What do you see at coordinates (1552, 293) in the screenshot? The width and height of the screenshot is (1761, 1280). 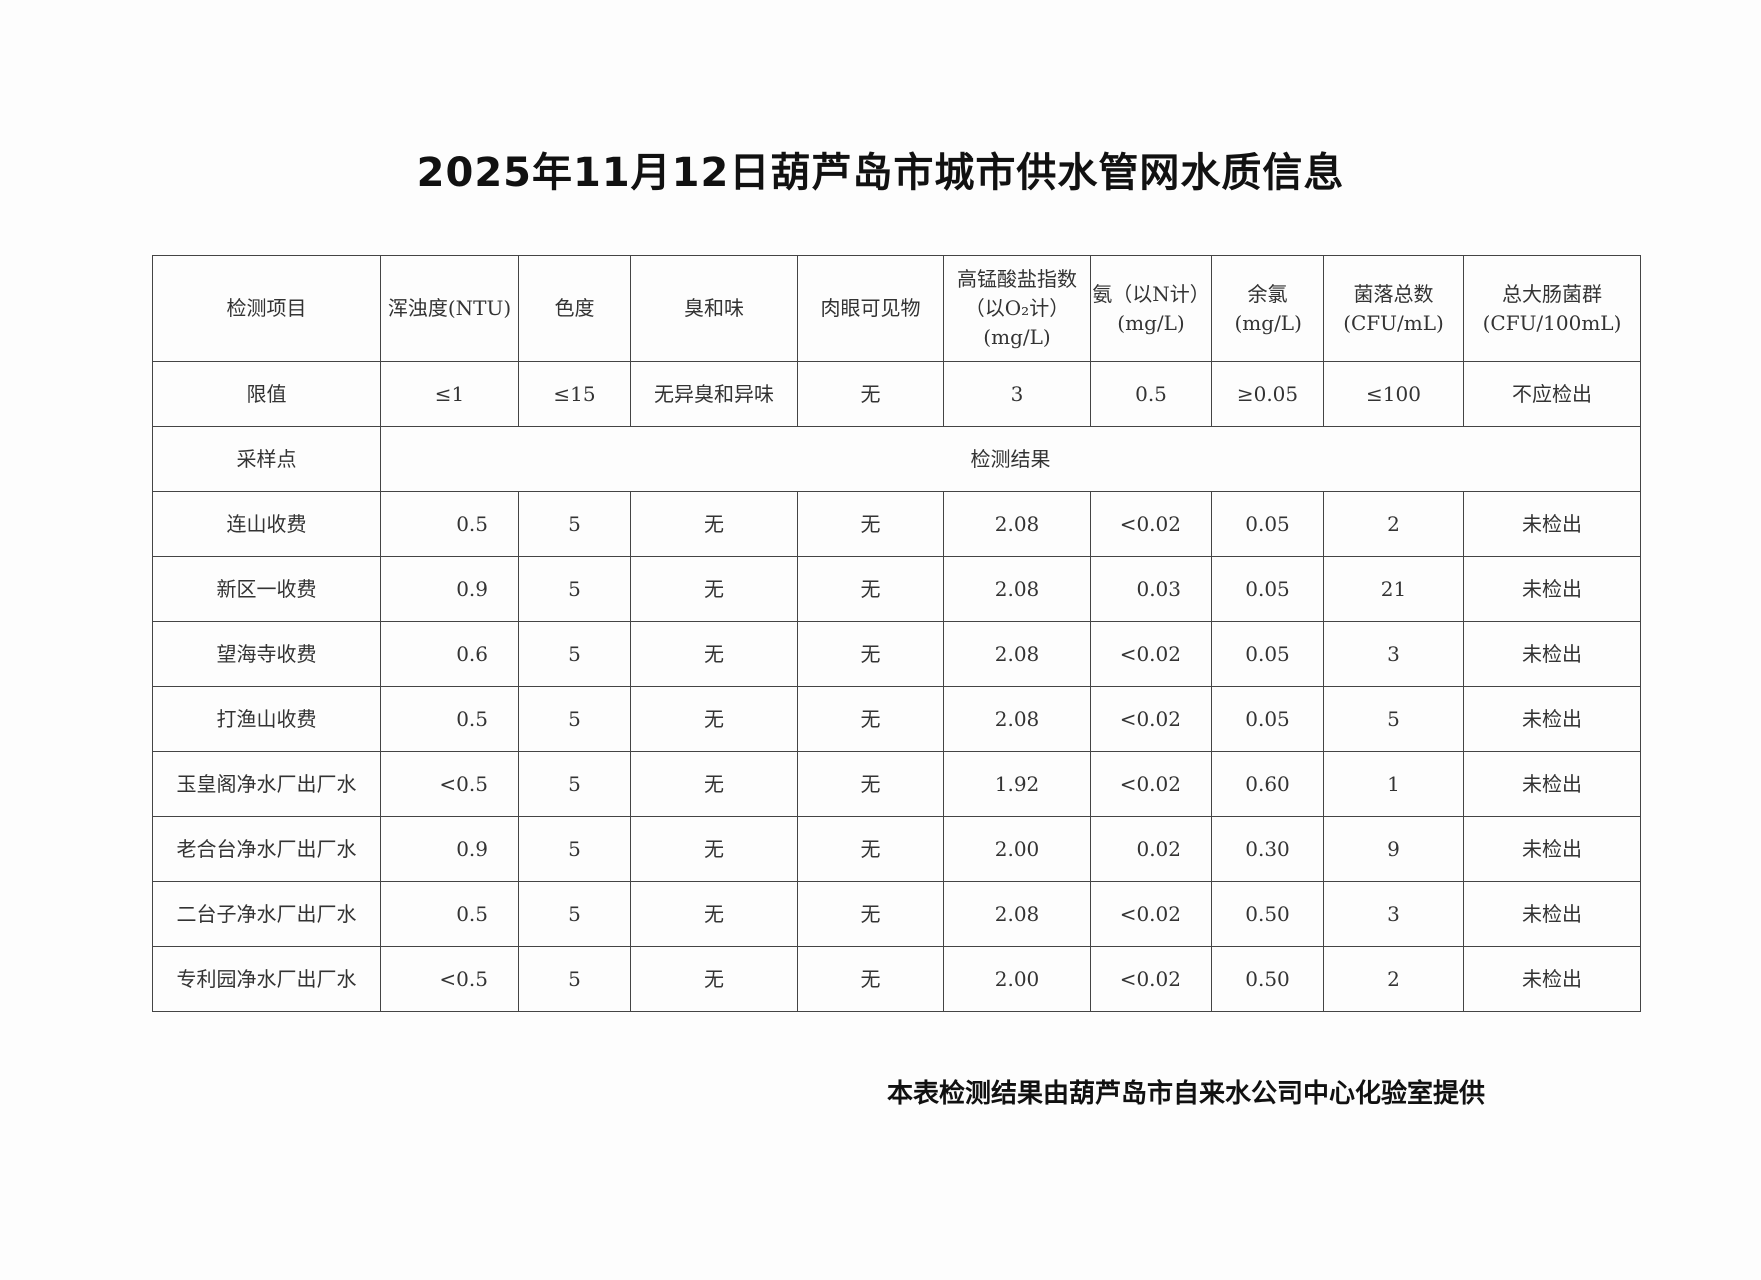 I see `header-line: 总大肠菌群` at bounding box center [1552, 293].